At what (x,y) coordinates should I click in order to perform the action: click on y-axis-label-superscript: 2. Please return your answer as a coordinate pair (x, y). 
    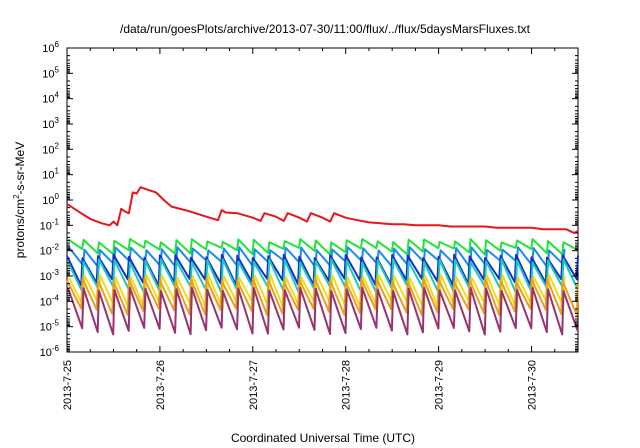
    Looking at the image, I should click on (16, 196).